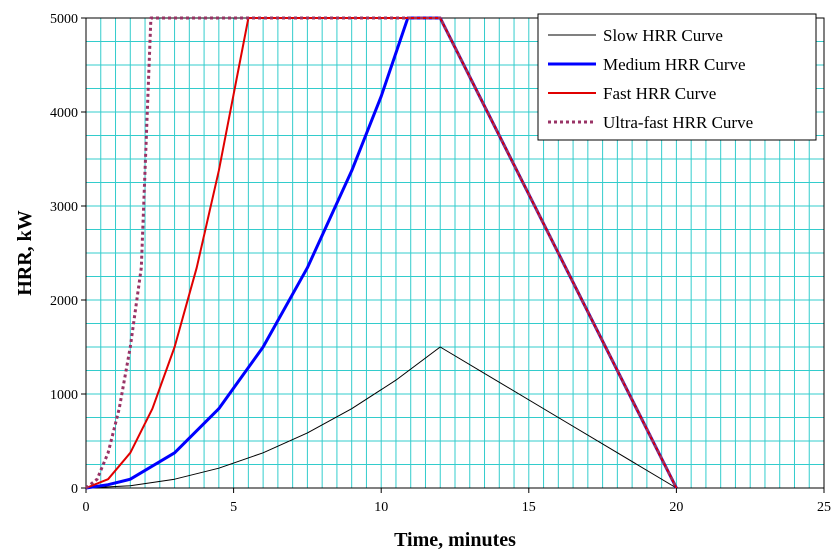 The width and height of the screenshot is (840, 554). Describe the element at coordinates (64, 207) in the screenshot. I see `y-tick-label: 3000` at that location.